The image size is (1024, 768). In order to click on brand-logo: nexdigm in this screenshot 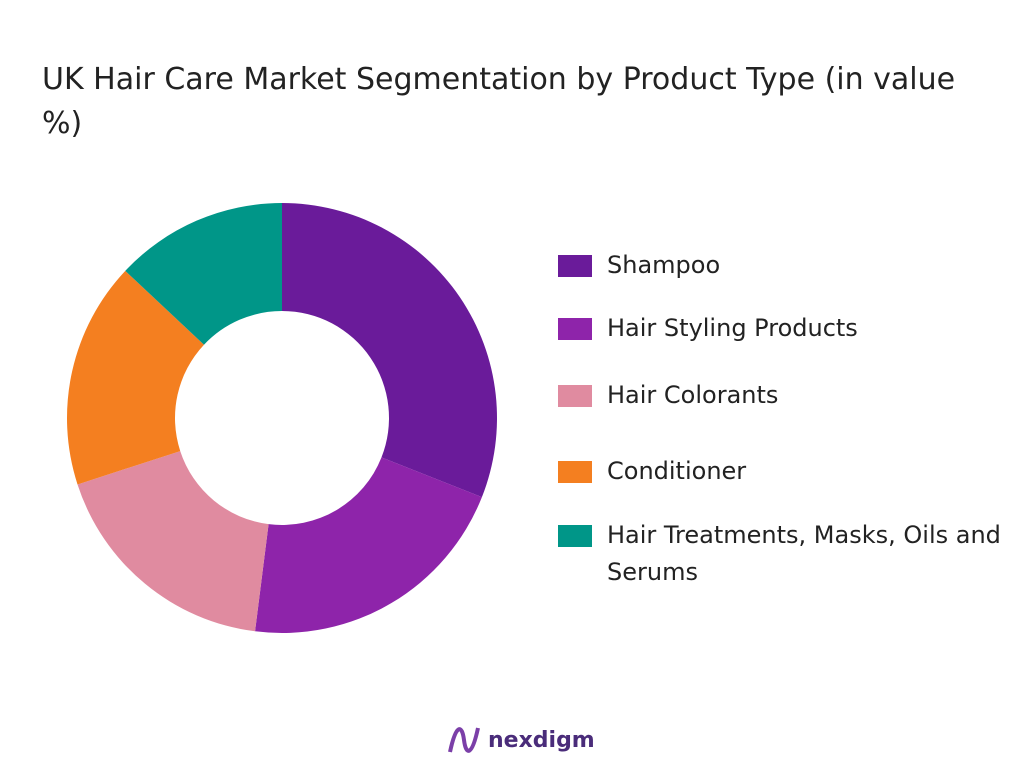, I will do `click(520, 740)`.